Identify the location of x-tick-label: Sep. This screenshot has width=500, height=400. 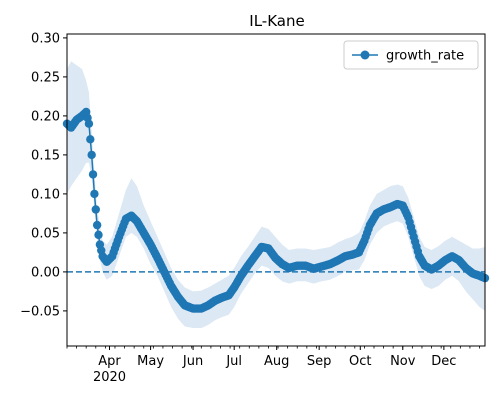
(319, 361).